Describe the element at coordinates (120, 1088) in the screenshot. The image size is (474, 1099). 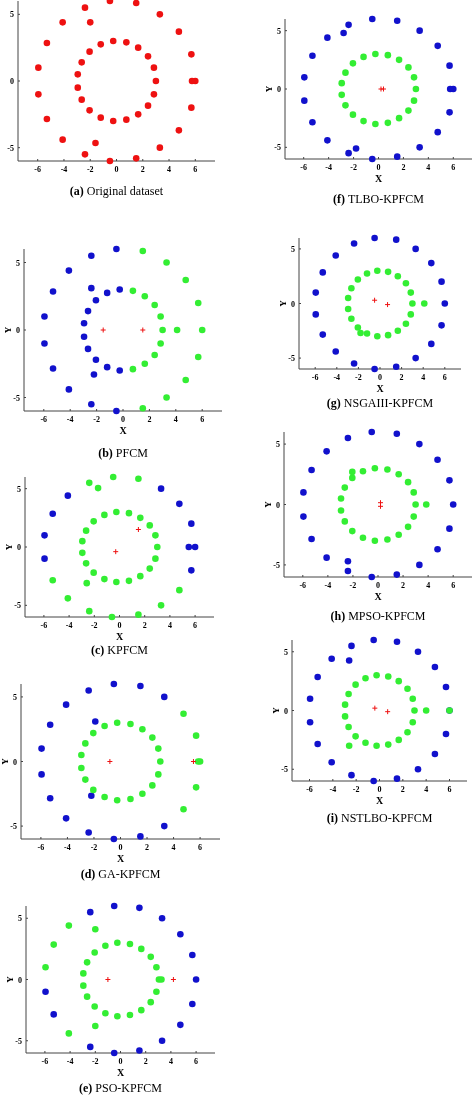
I see `text: (e) PSO-KPFCM` at that location.